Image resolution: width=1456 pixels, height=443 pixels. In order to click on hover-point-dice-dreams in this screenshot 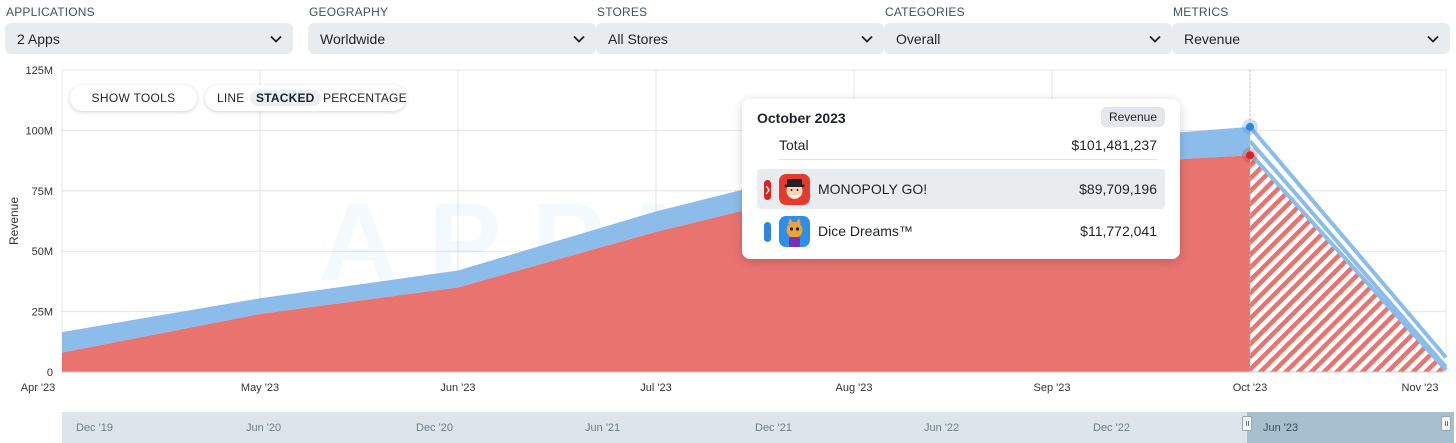, I will do `click(1250, 126)`.